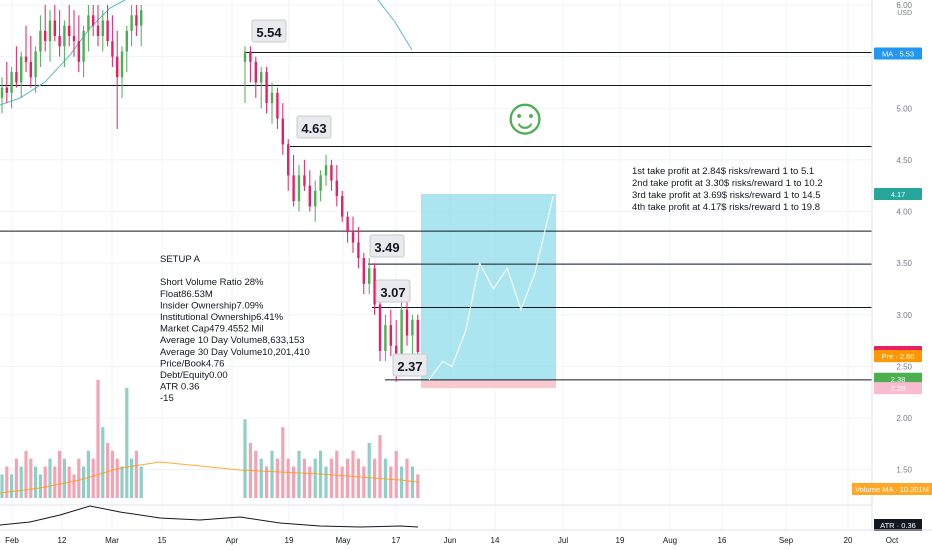  Describe the element at coordinates (206, 53) in the screenshot. I see `moving-average-line` at that location.